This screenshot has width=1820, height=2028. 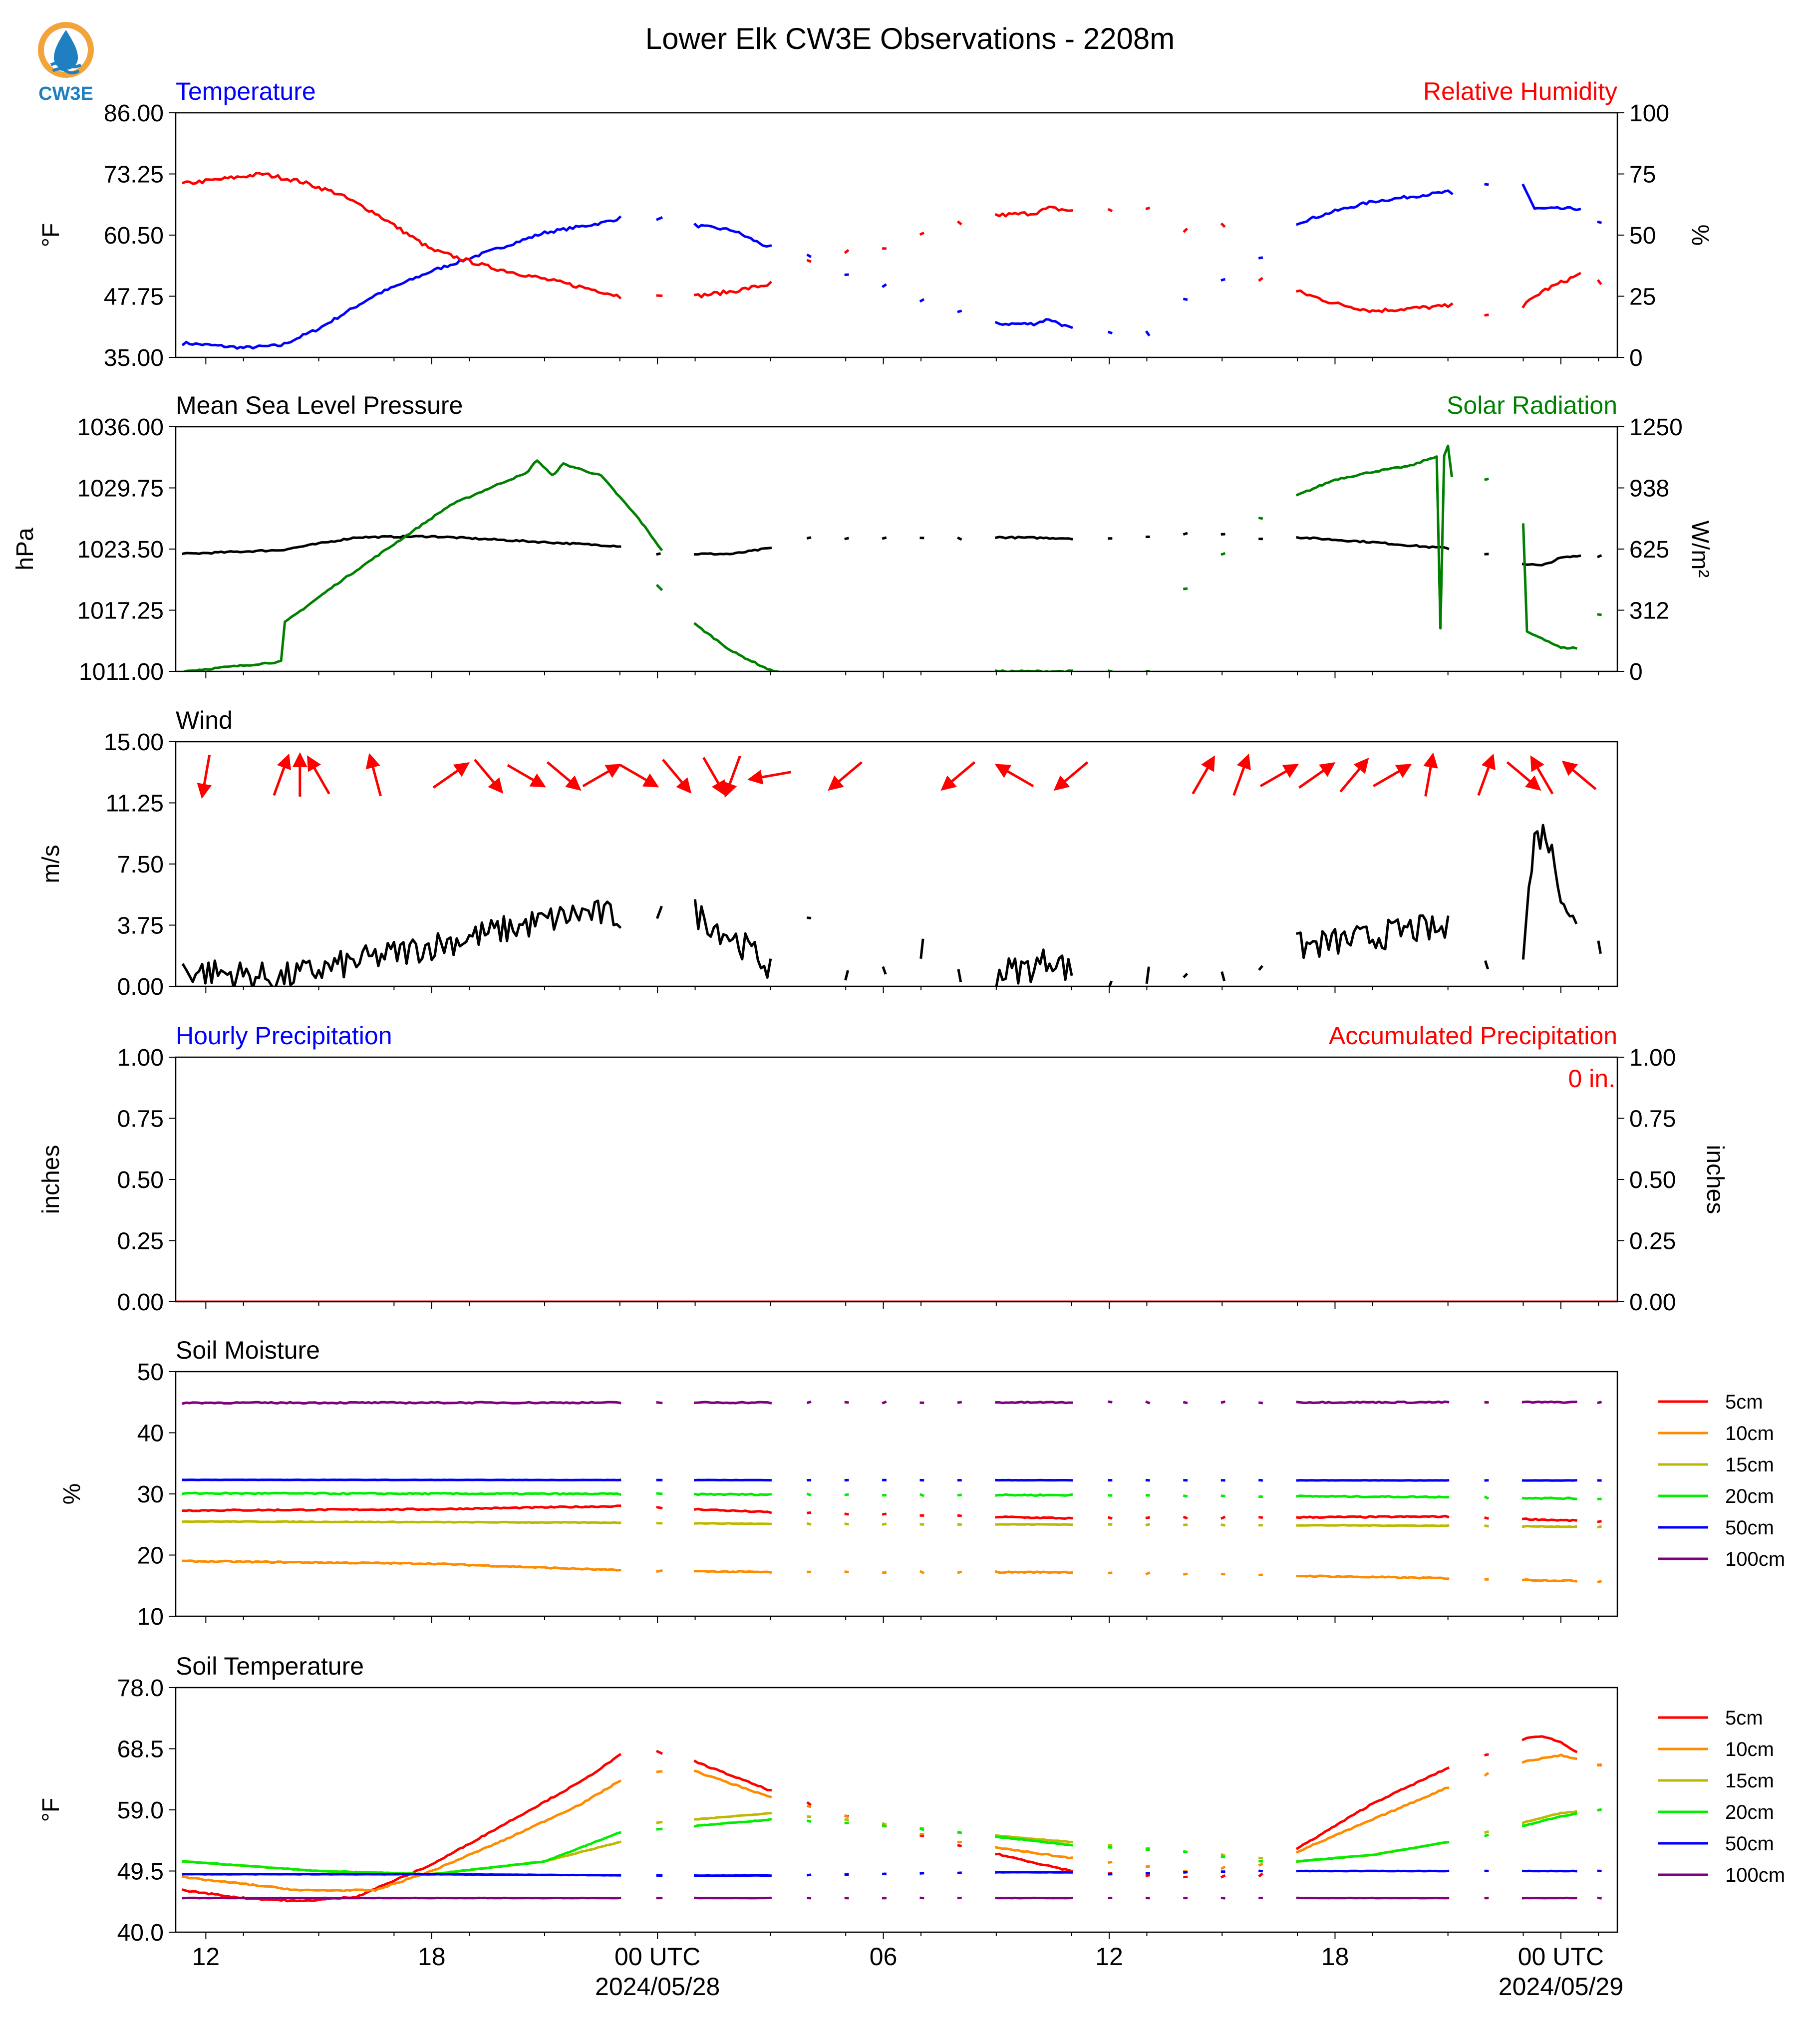 I want to click on series-line-15cm, so click(x=892, y=1524).